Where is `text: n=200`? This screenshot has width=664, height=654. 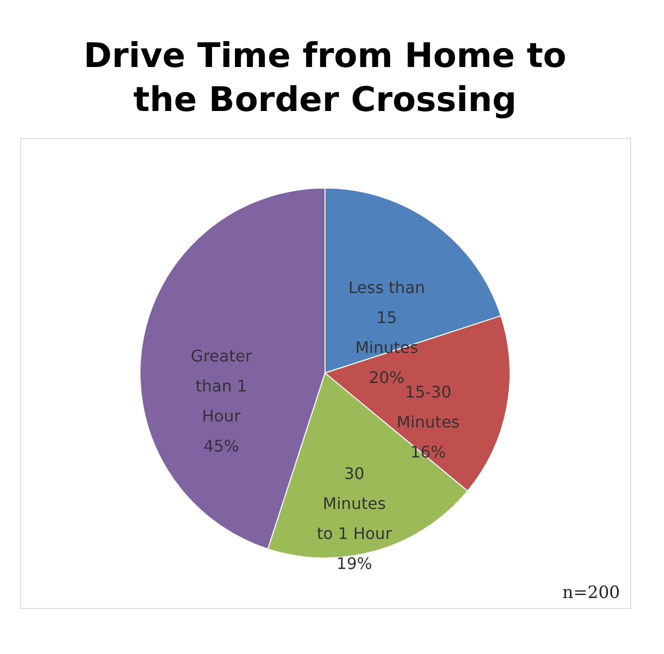 text: n=200 is located at coordinates (591, 593).